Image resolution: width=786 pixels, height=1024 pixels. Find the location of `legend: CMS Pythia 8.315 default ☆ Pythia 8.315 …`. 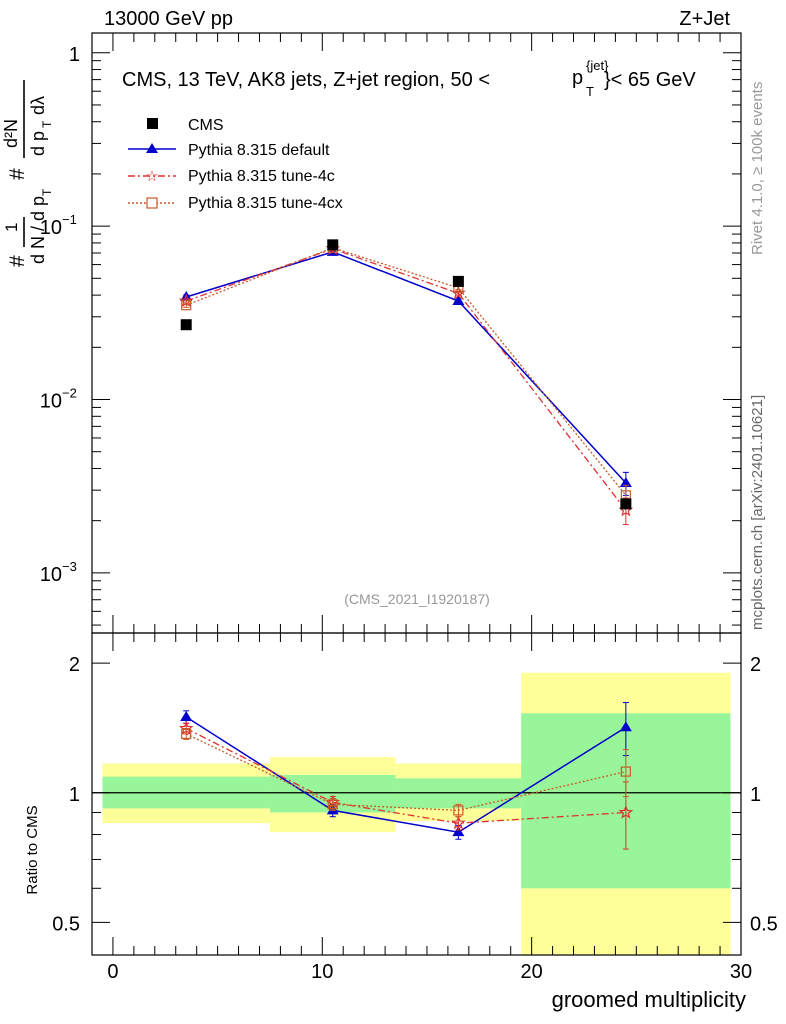

legend: CMS Pythia 8.315 default ☆ Pythia 8.315 … is located at coordinates (235, 164).